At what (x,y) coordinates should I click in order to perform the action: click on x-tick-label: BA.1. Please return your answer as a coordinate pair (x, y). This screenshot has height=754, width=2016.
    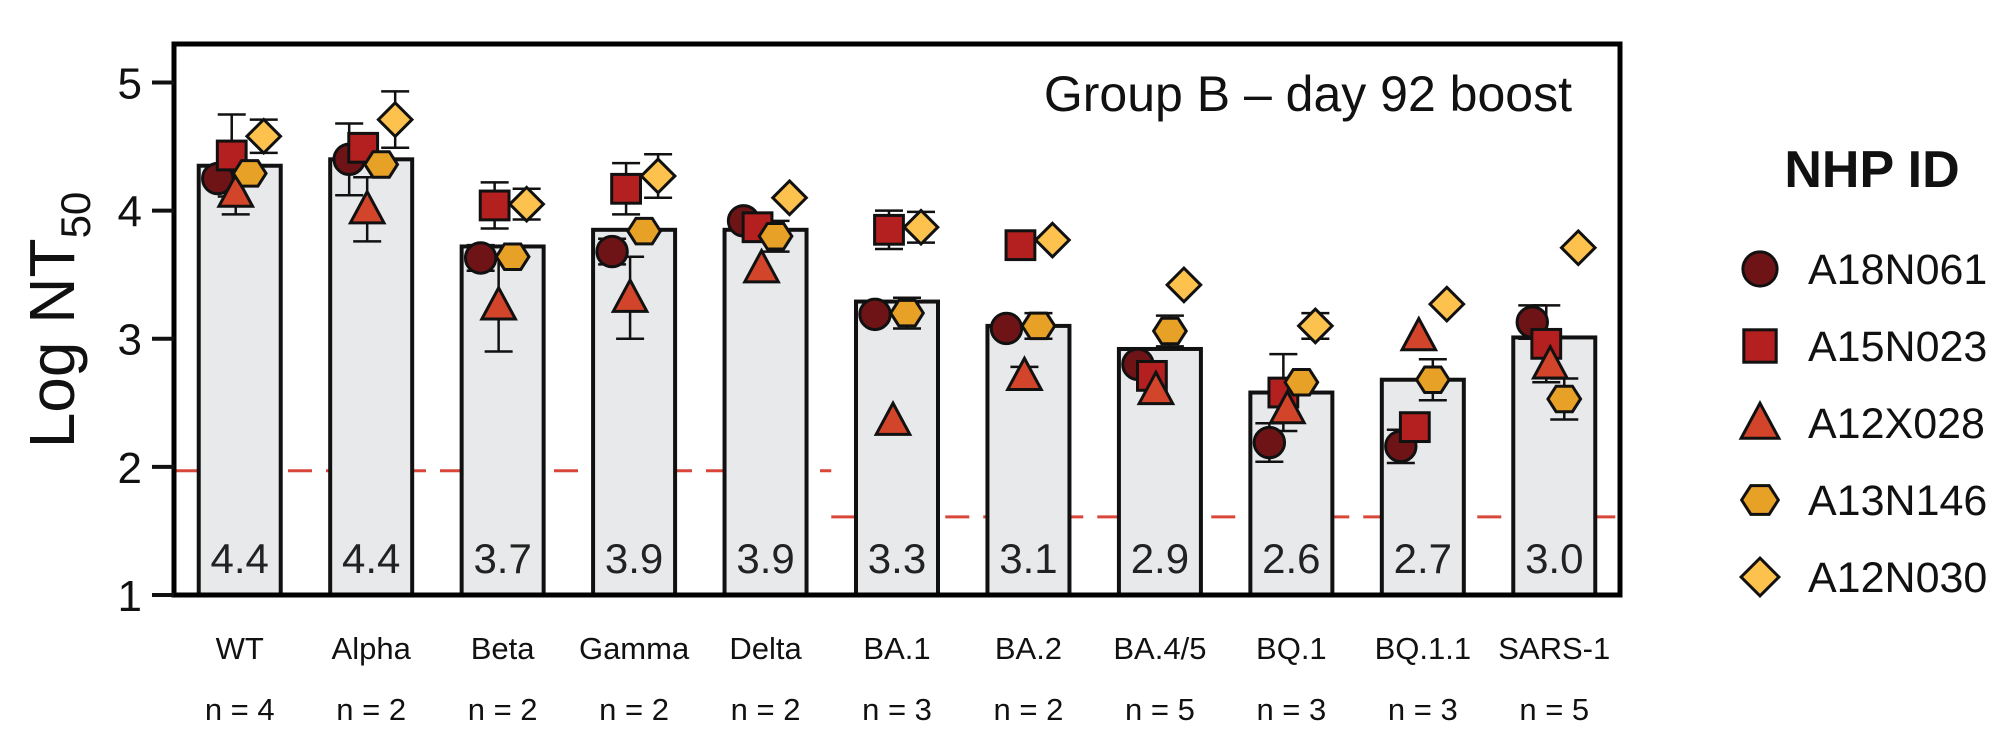
    Looking at the image, I should click on (896, 648).